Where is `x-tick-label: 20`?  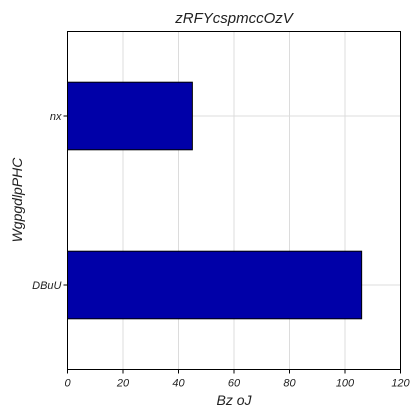
x-tick-label: 20 is located at coordinates (123, 384).